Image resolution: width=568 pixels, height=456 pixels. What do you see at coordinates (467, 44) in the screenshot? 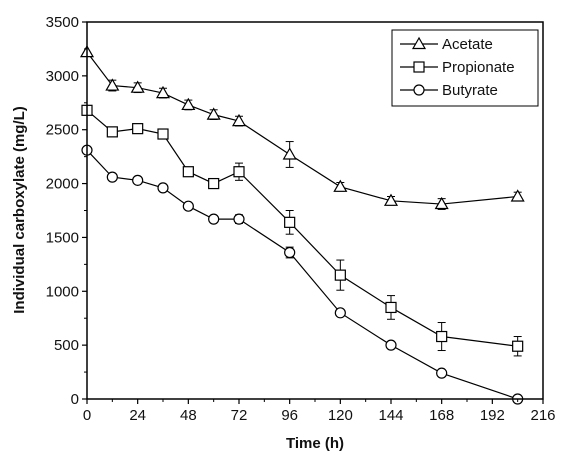
I see `legend-label: Acetate` at bounding box center [467, 44].